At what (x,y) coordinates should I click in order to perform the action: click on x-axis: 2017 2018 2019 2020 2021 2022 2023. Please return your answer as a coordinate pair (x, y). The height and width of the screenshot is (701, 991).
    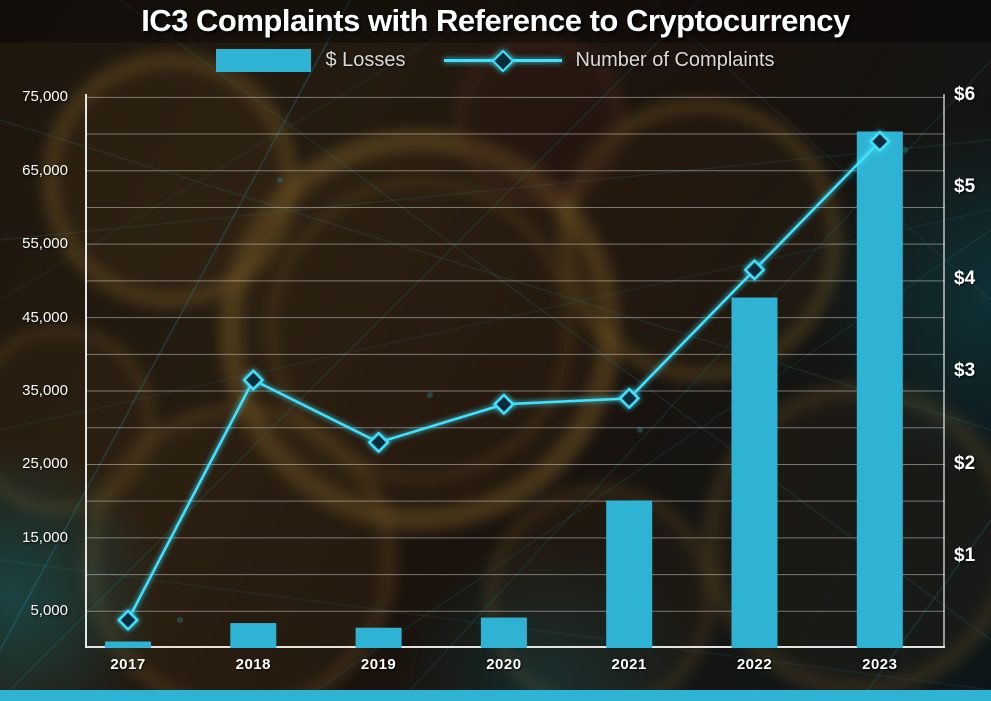
    Looking at the image, I should click on (515, 669).